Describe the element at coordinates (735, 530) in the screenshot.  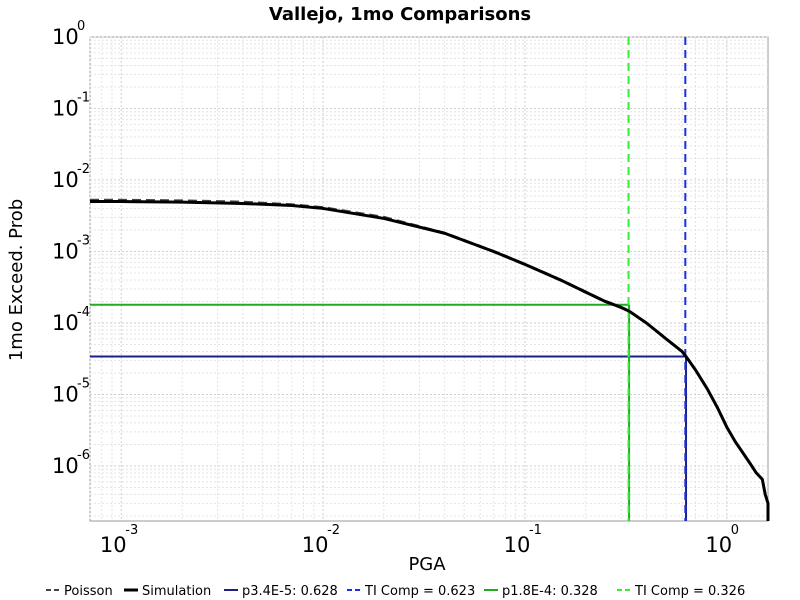
I see `x-tick-exponent: 0` at that location.